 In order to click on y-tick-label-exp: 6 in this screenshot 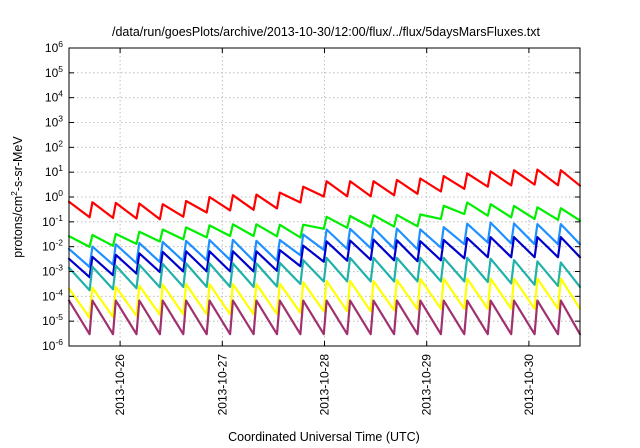, I will do `click(60, 44)`.